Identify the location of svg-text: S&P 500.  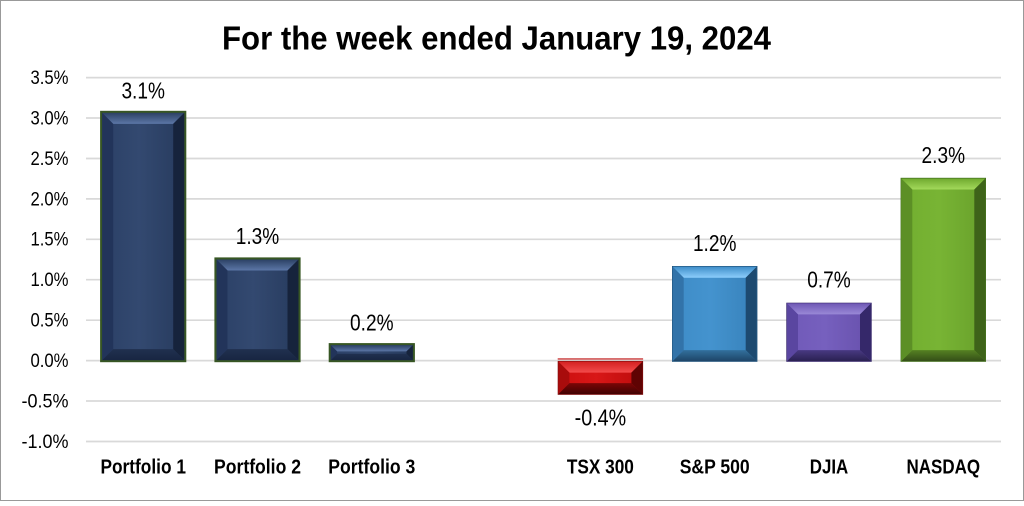
(715, 468).